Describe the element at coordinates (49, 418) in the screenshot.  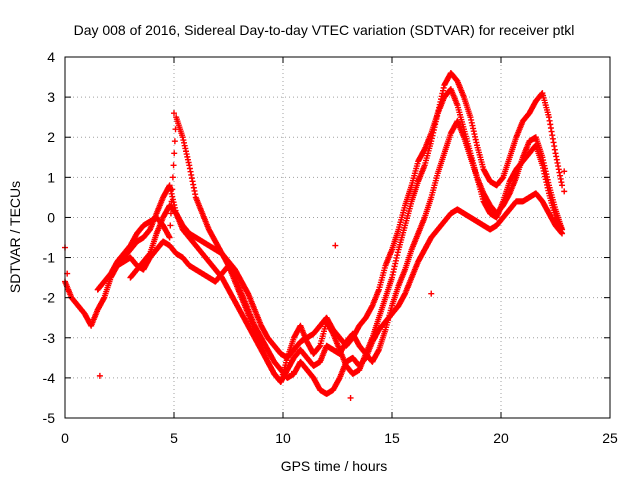
I see `y-tick-label: -5` at that location.